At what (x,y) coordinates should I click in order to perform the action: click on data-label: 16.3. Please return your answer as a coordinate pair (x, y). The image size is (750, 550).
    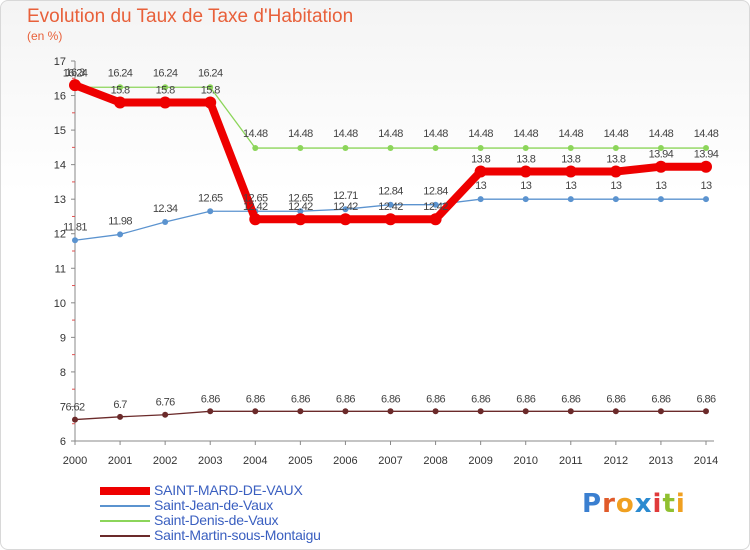
    Looking at the image, I should click on (74, 73).